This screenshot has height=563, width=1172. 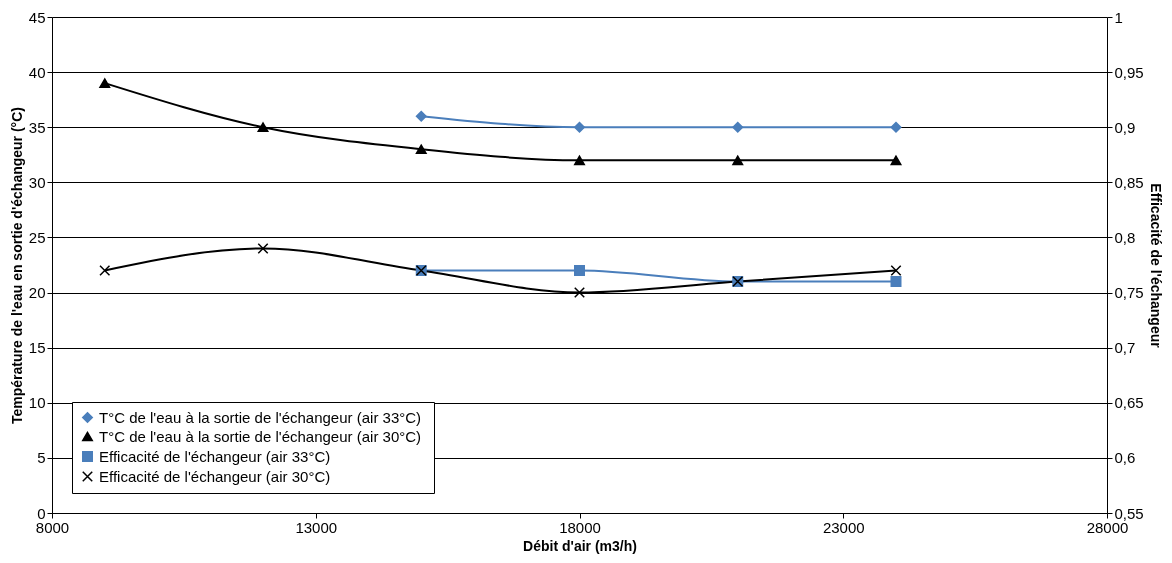 I want to click on legend-label: T°C de l'eau à la sortie de l'échangeur (air 30°C), so click(x=260, y=436).